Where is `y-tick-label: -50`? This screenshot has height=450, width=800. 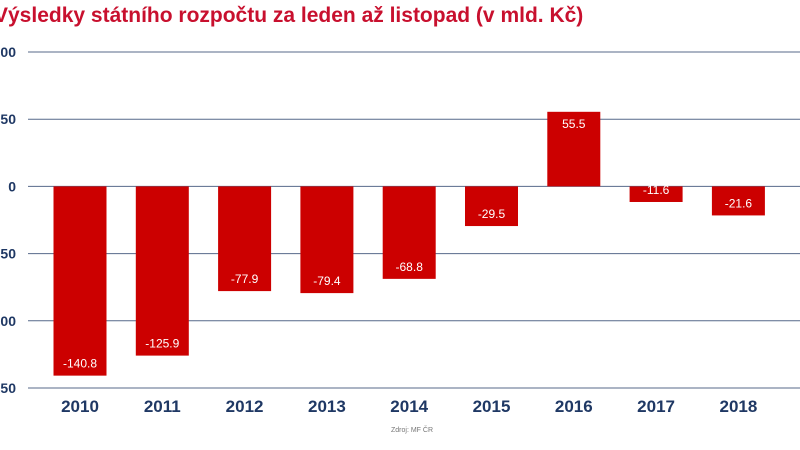
y-tick-label: -50 is located at coordinates (8, 254).